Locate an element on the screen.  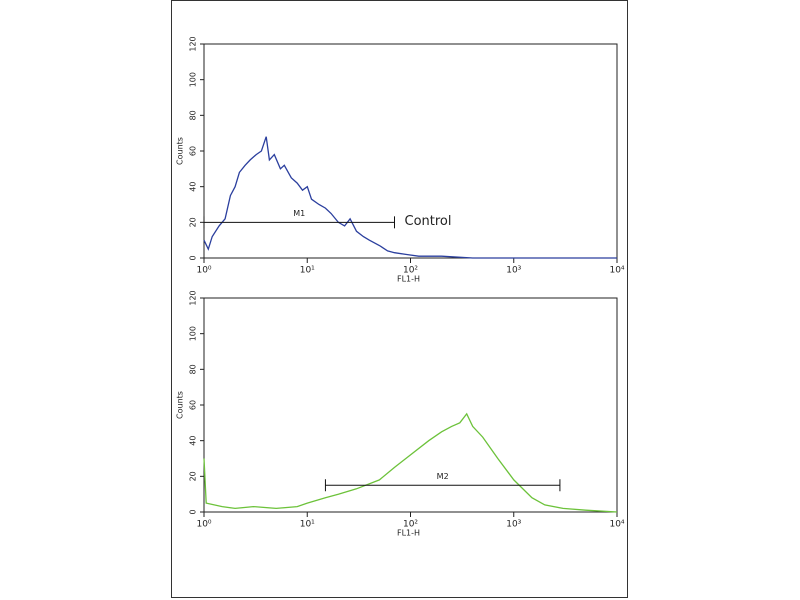
annotation: Control is located at coordinates (428, 221).